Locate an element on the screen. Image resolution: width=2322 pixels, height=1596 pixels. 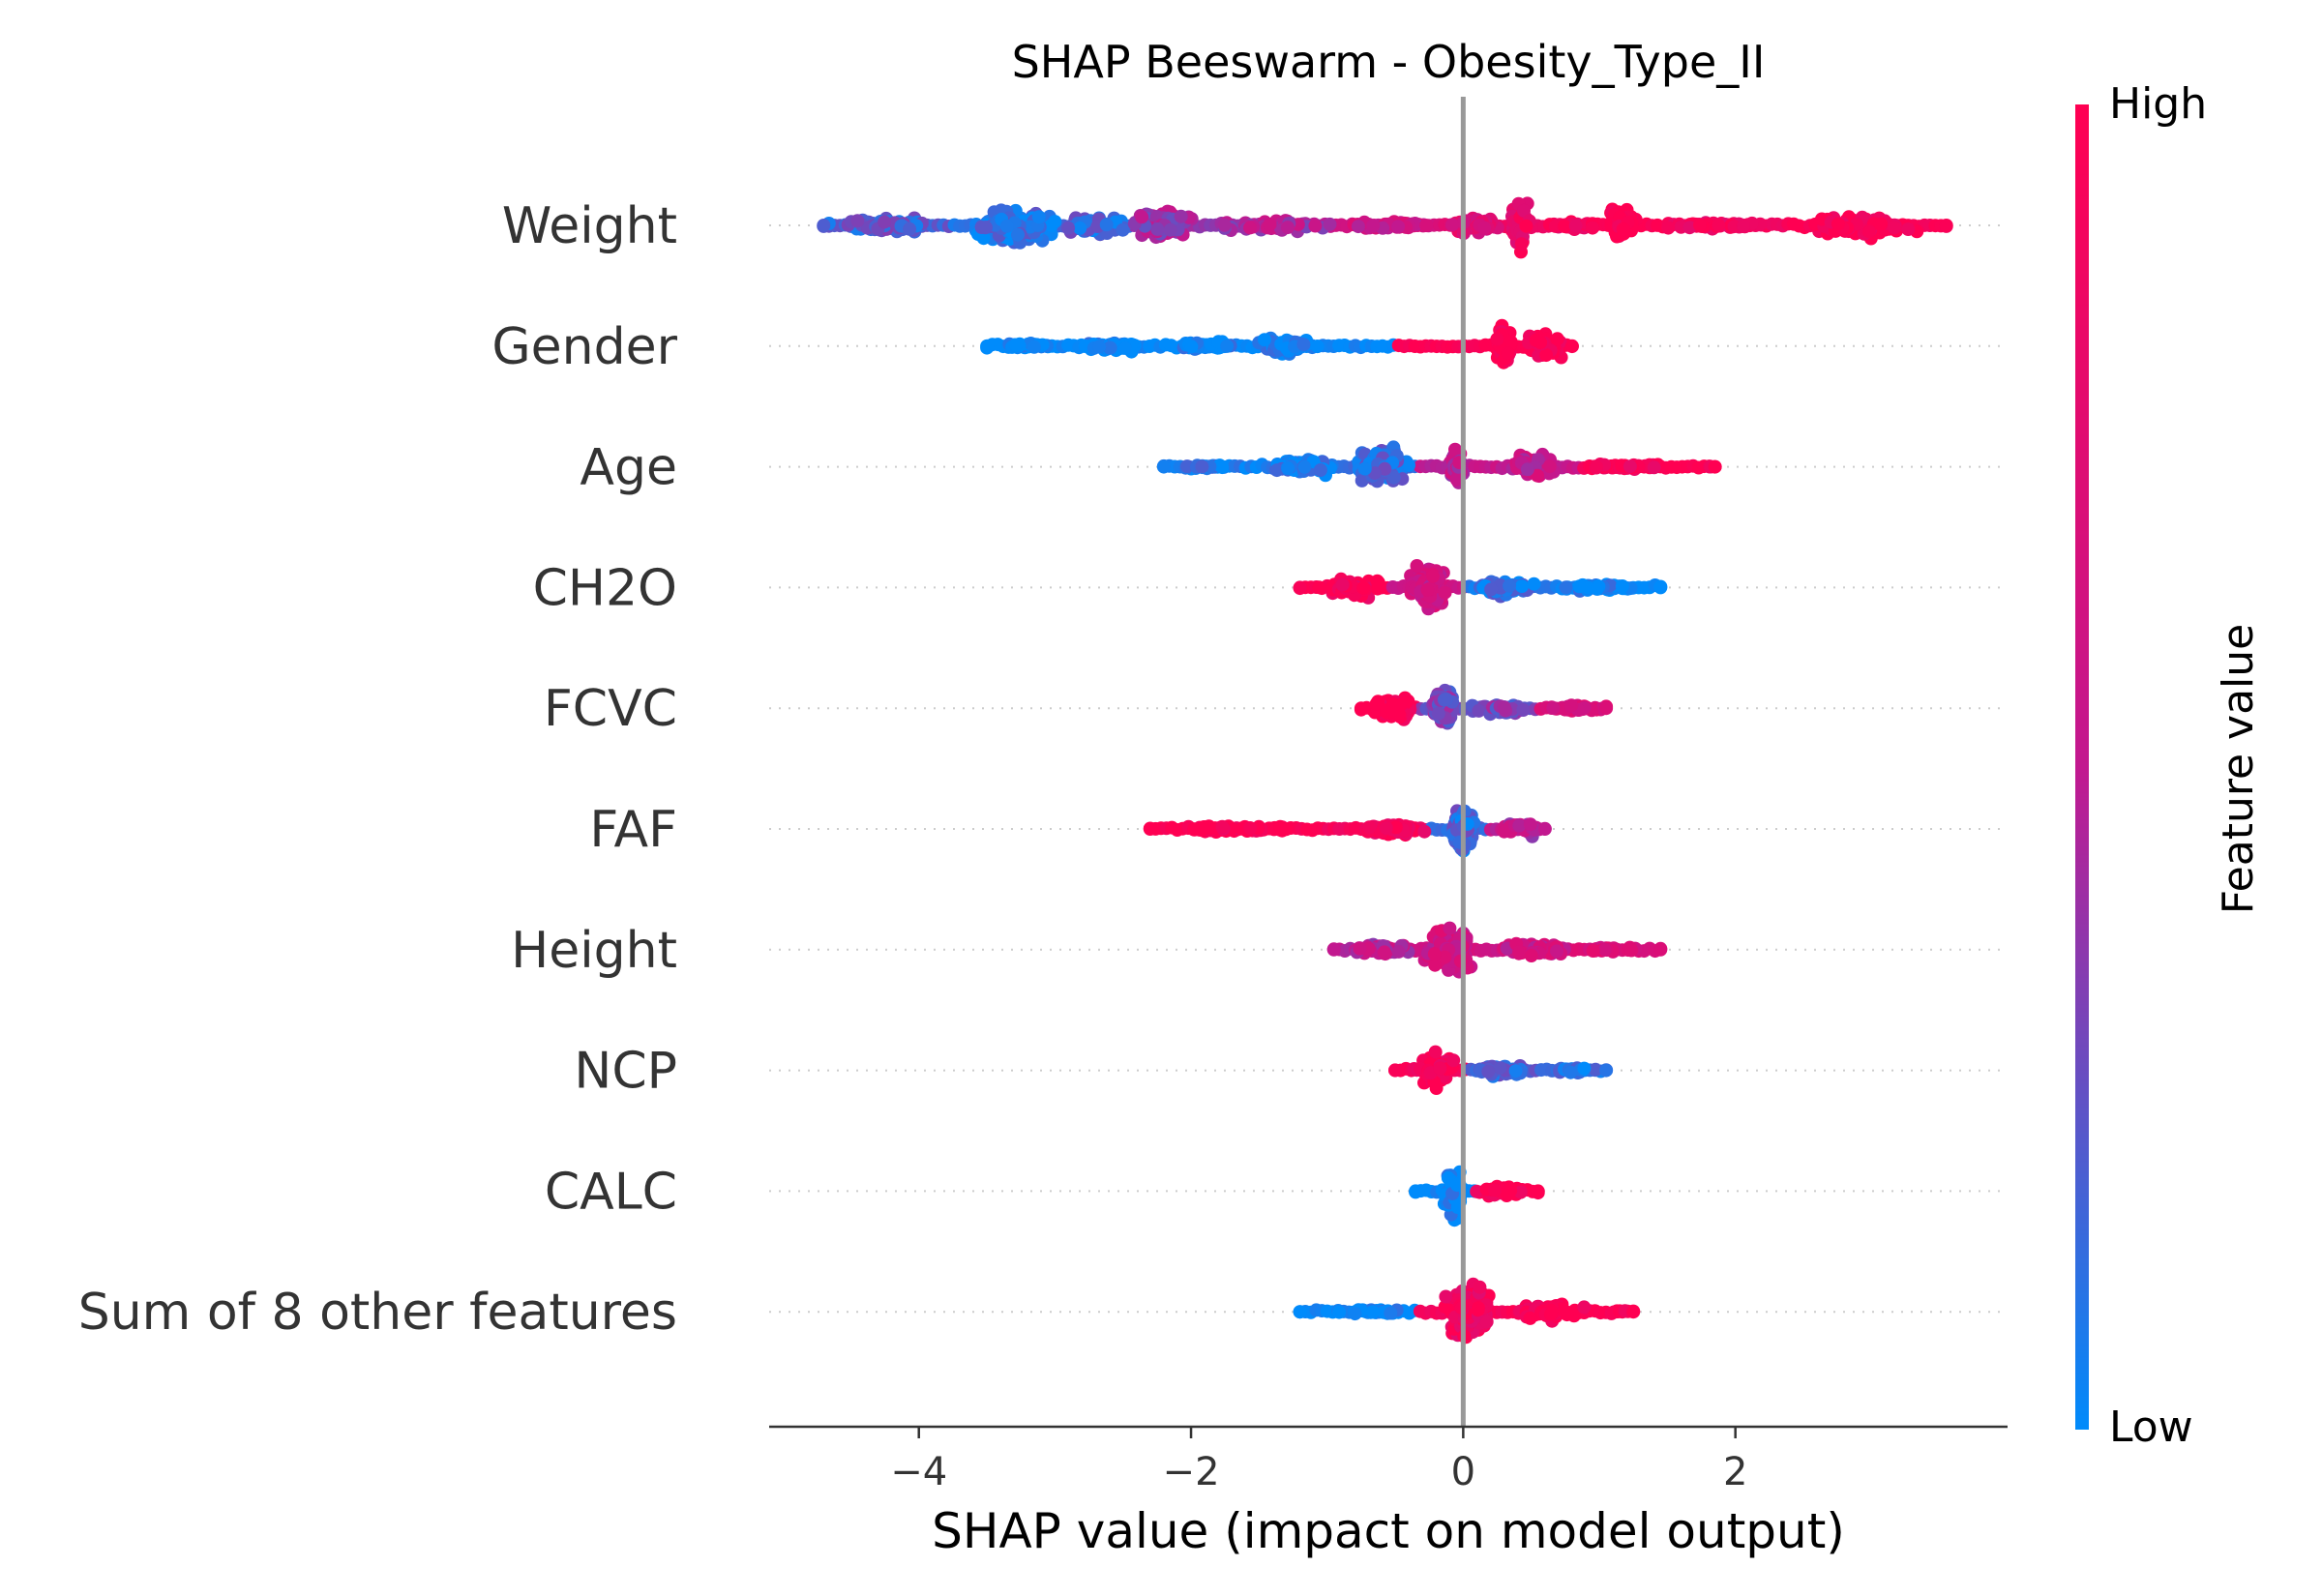
colorbar-high-label: High is located at coordinates (2158, 104).